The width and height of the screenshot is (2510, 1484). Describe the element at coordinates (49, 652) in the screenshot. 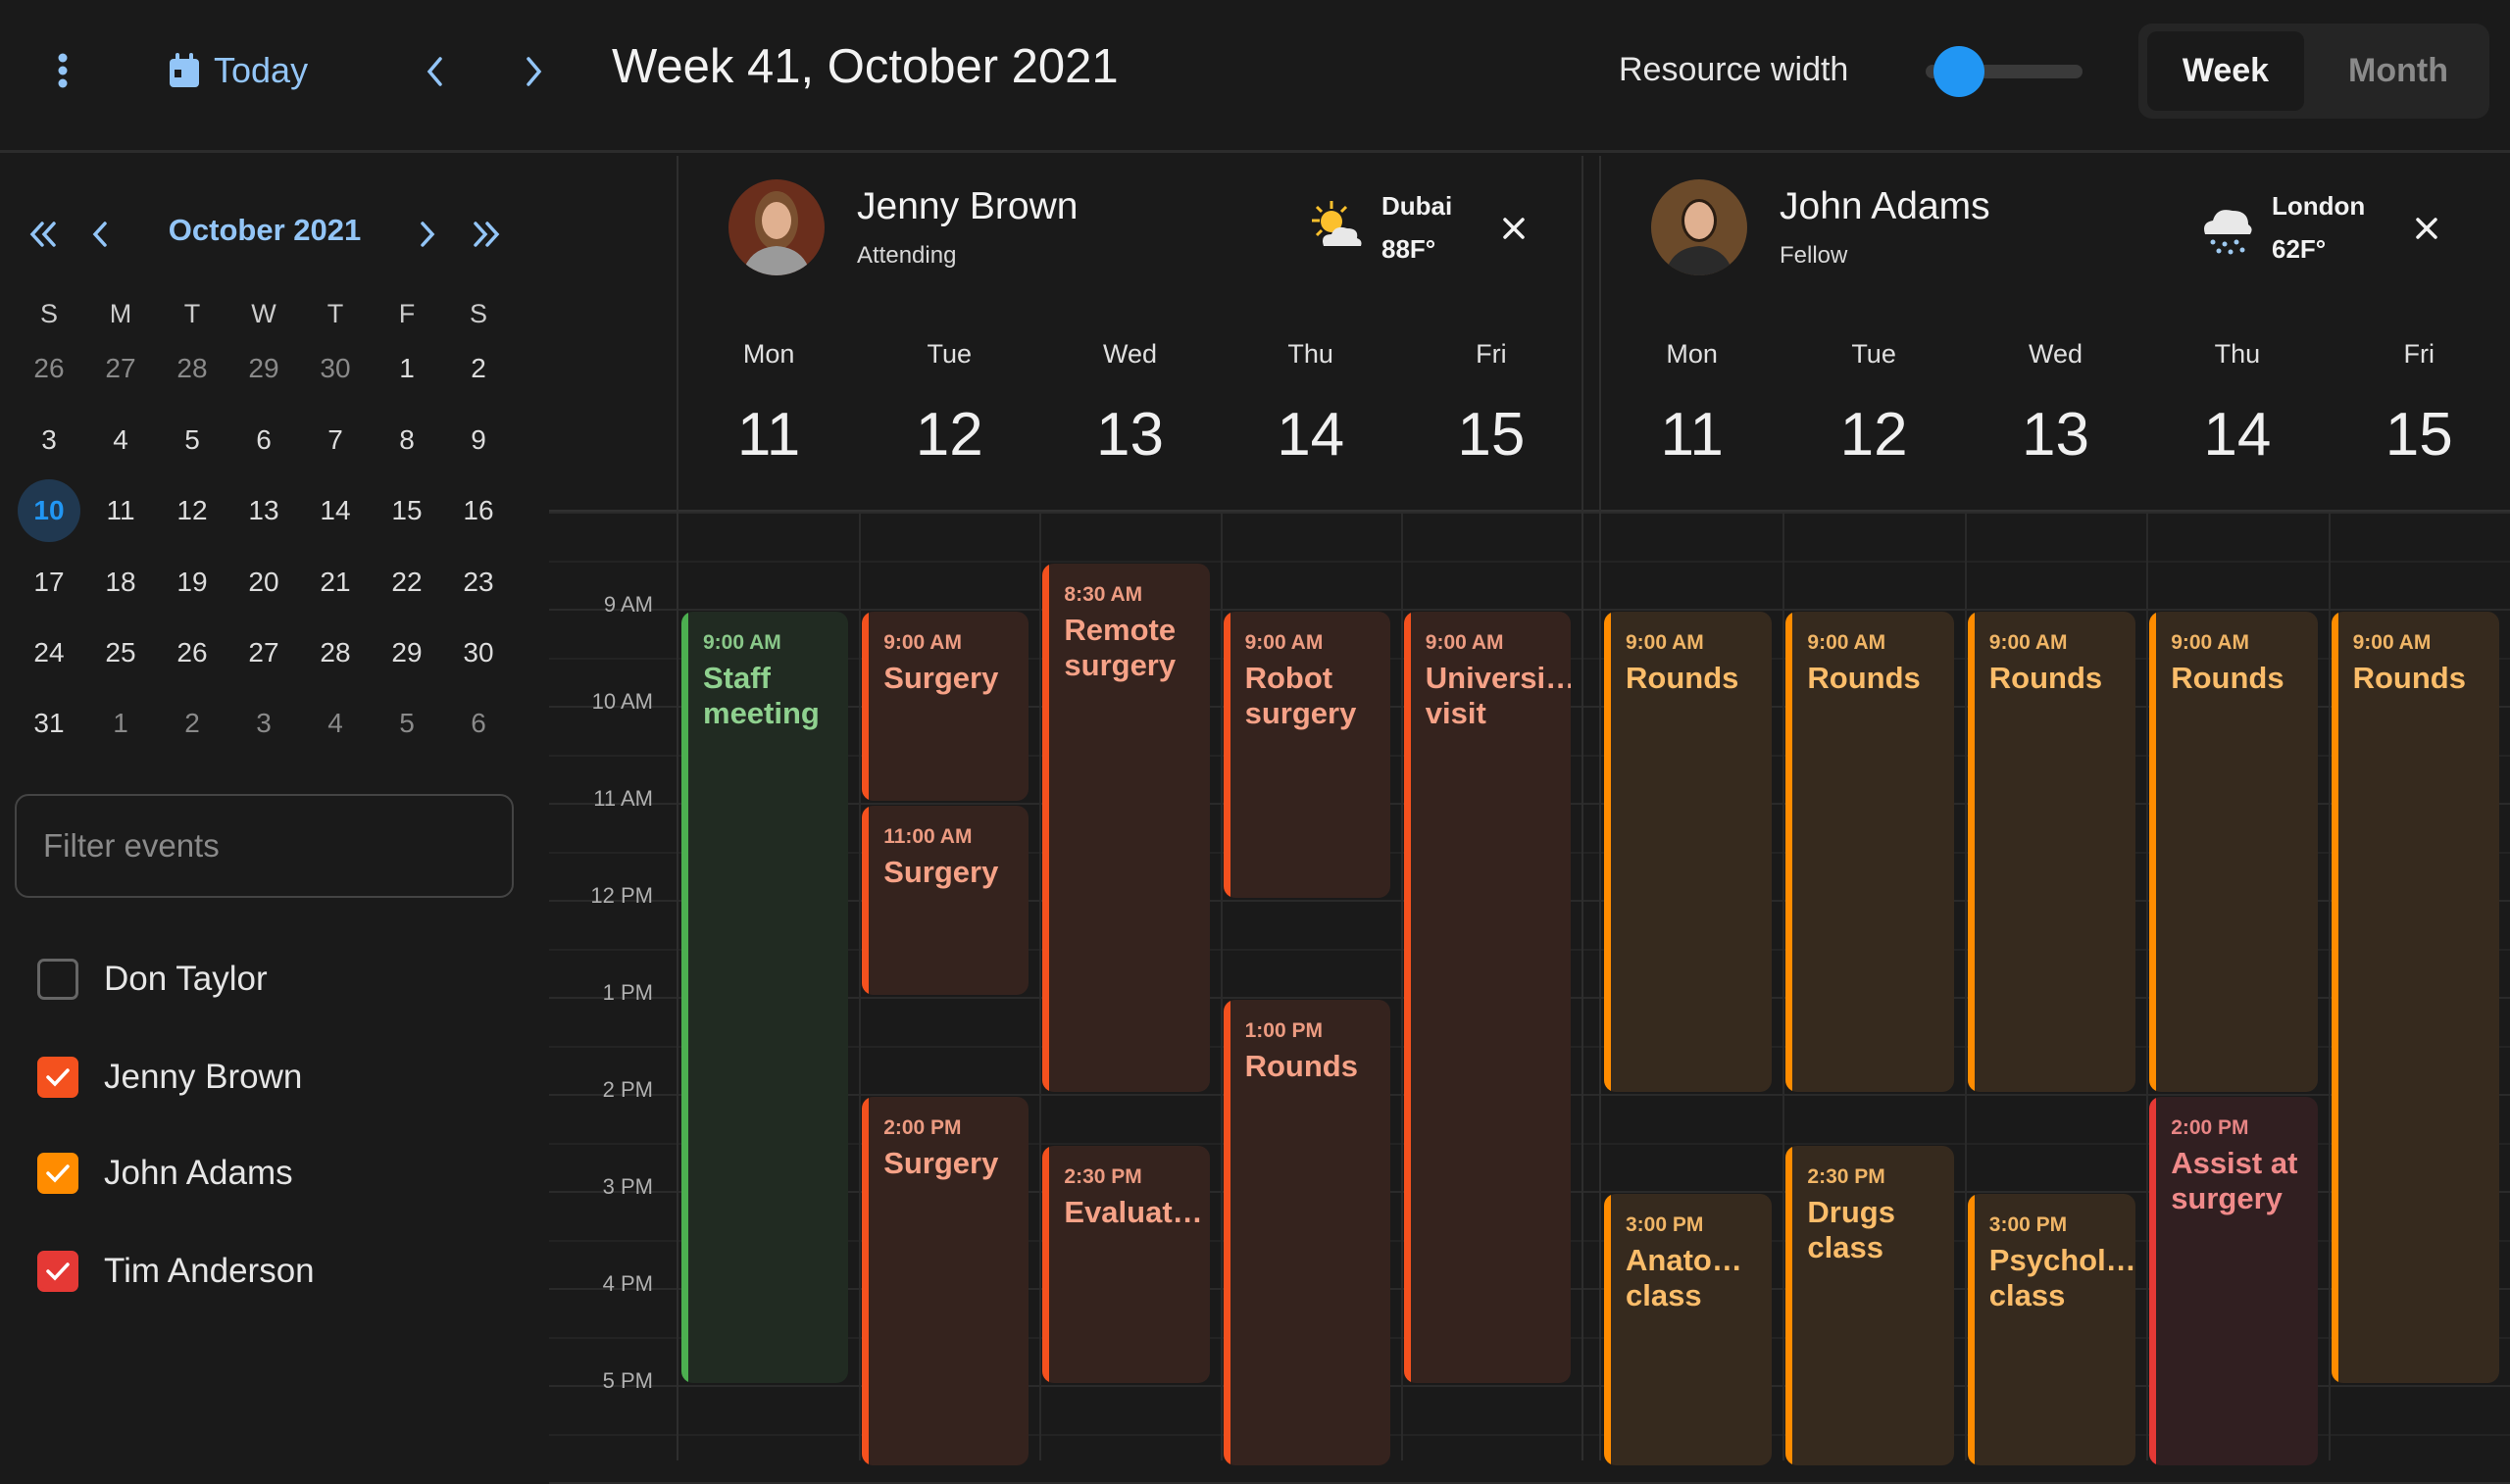

I see `mini-calendar-day: 24` at that location.